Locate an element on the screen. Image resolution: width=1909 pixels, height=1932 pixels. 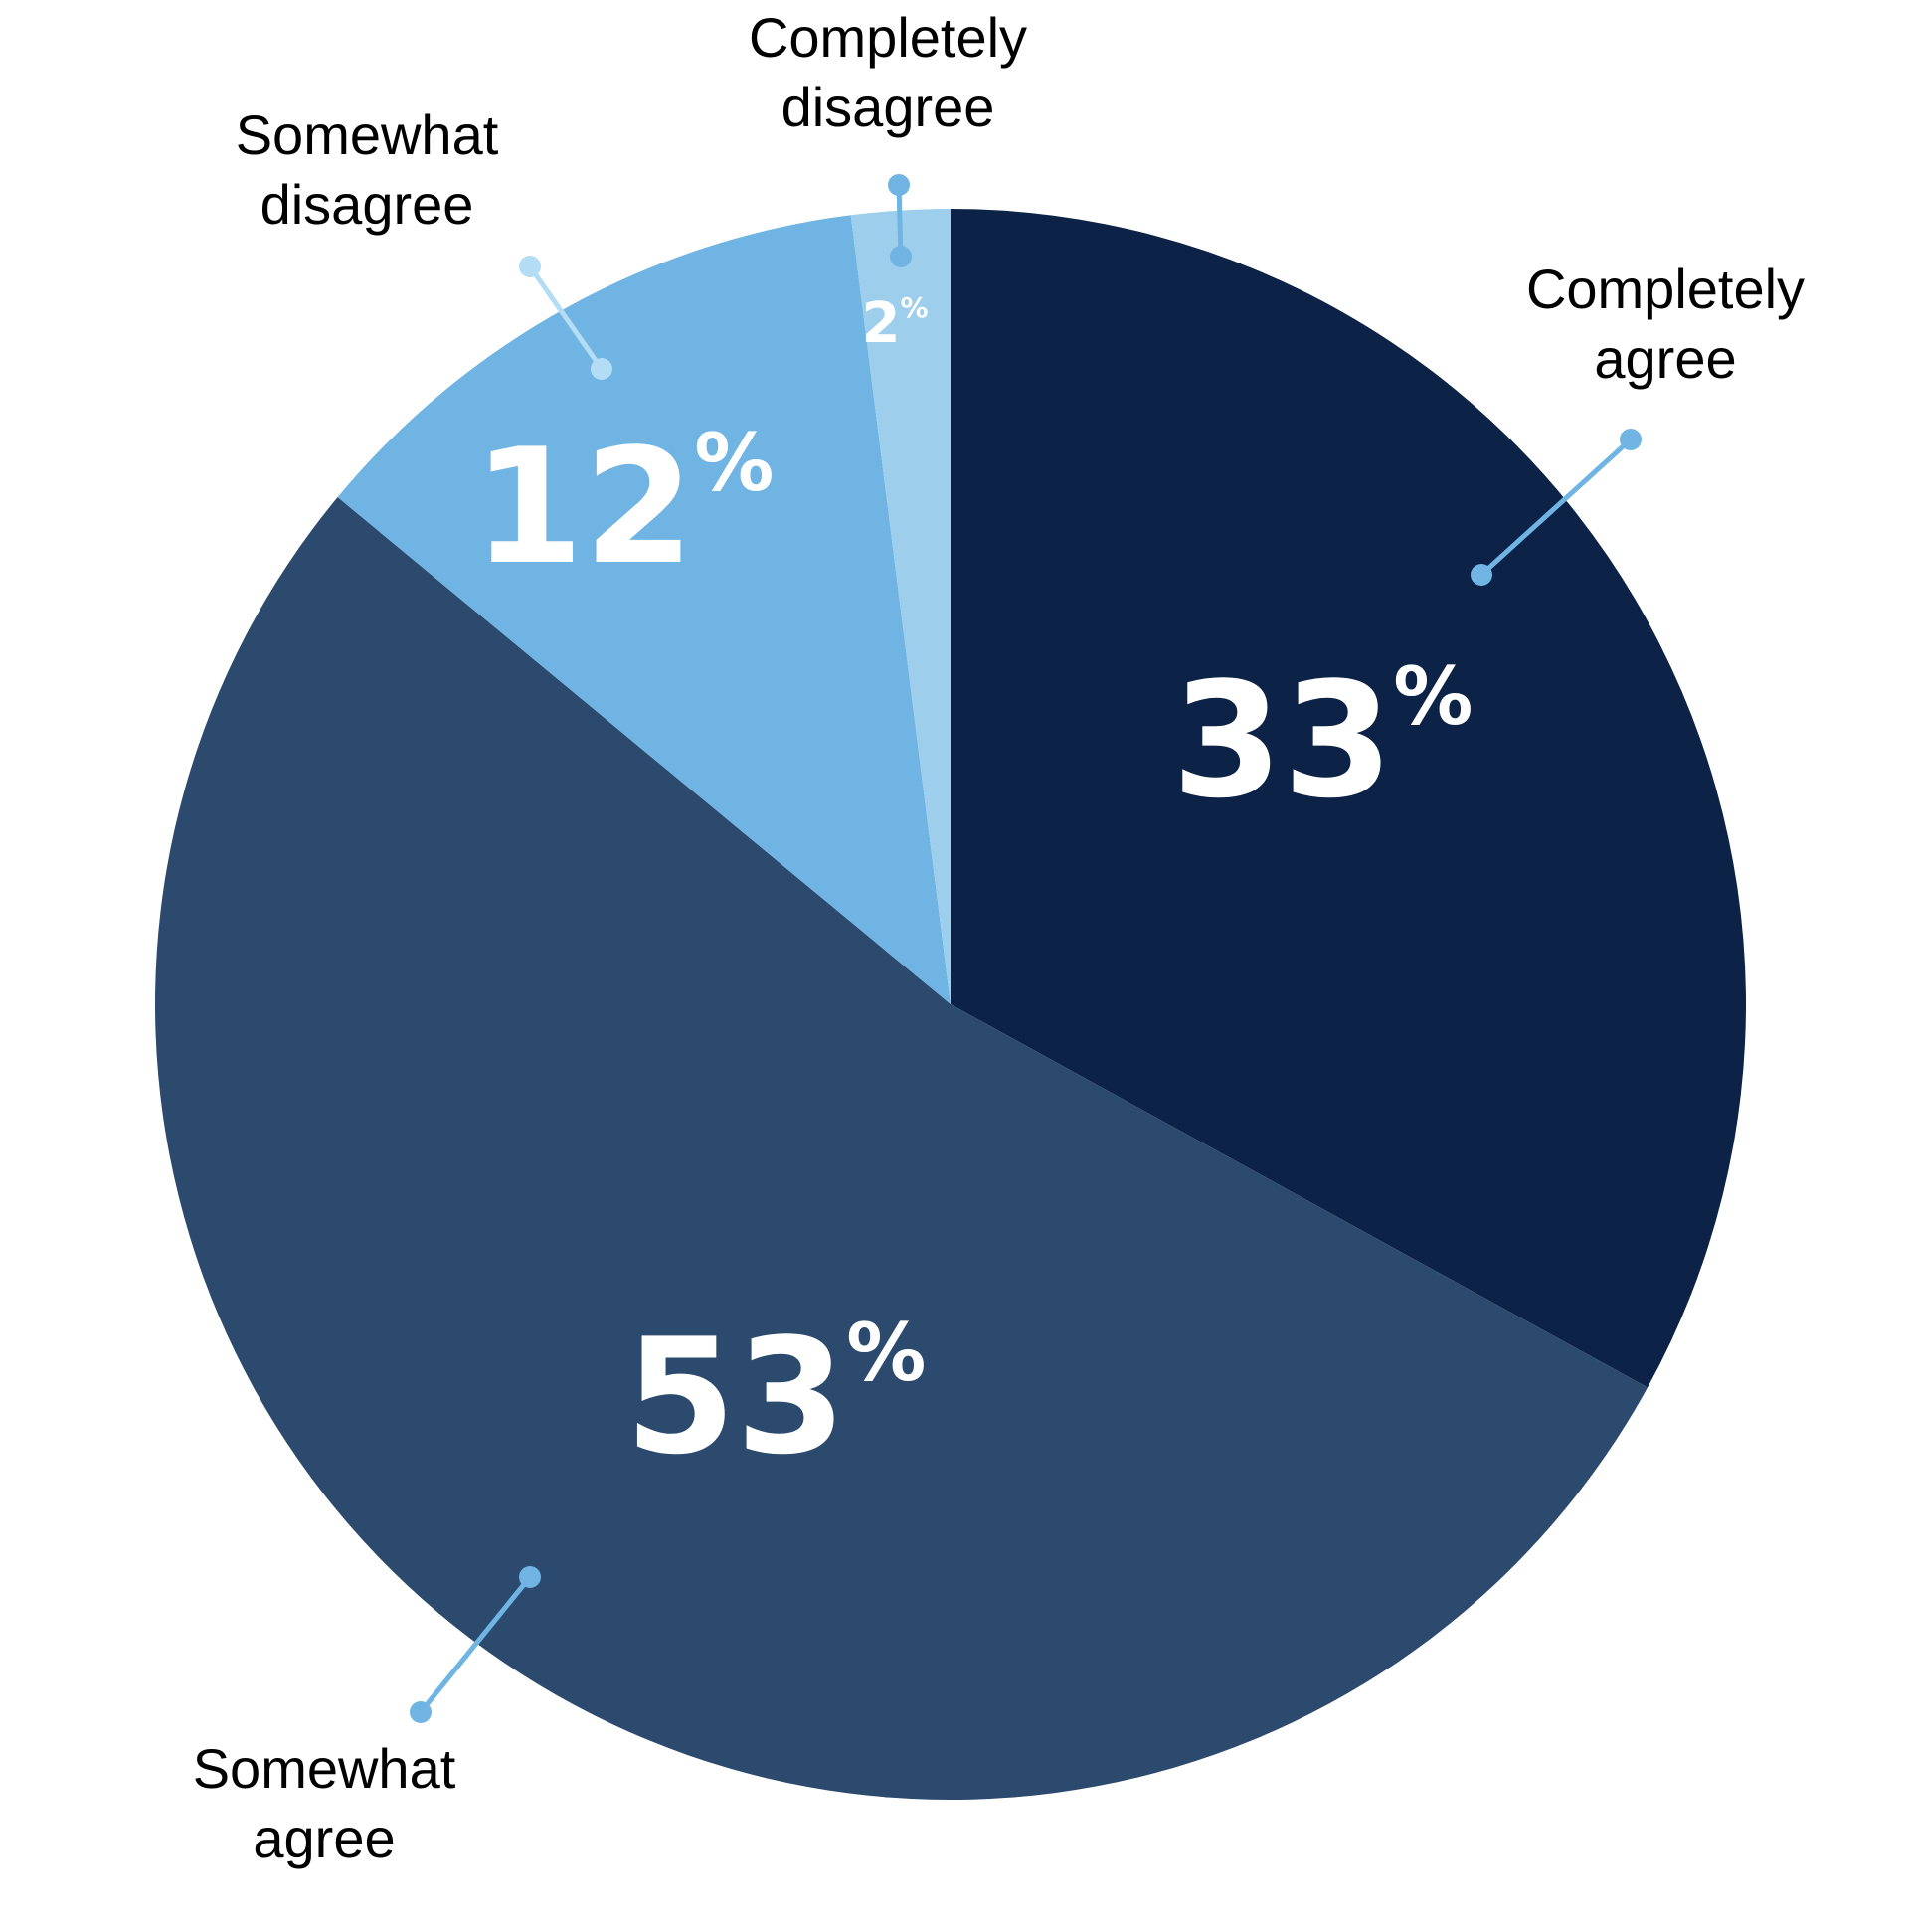
percent-label-somewhat-agree: 53% is located at coordinates (776, 1397).